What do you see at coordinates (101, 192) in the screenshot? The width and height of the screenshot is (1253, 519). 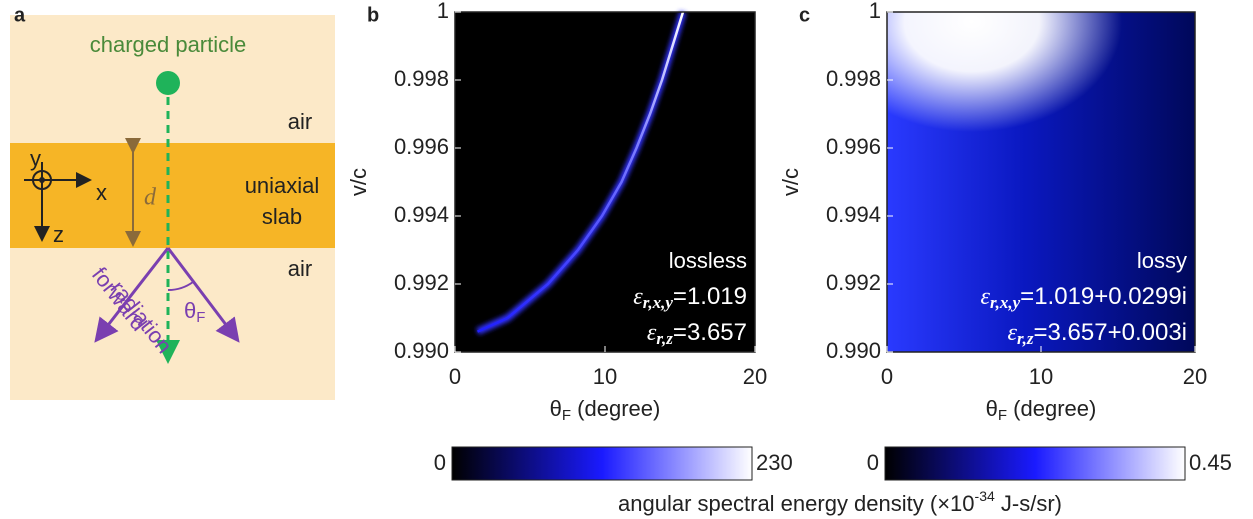 I see `axis-x: x` at bounding box center [101, 192].